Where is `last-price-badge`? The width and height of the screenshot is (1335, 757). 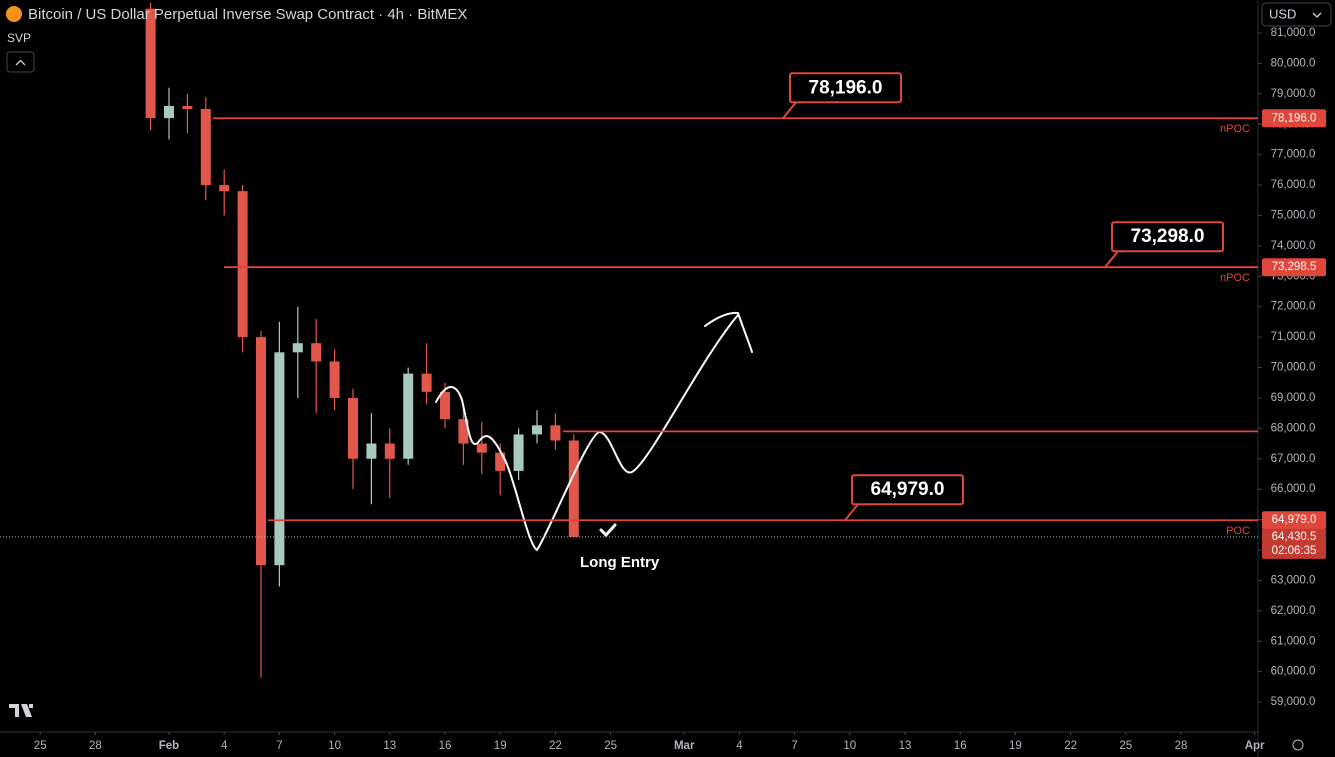
last-price-badge is located at coordinates (1294, 543).